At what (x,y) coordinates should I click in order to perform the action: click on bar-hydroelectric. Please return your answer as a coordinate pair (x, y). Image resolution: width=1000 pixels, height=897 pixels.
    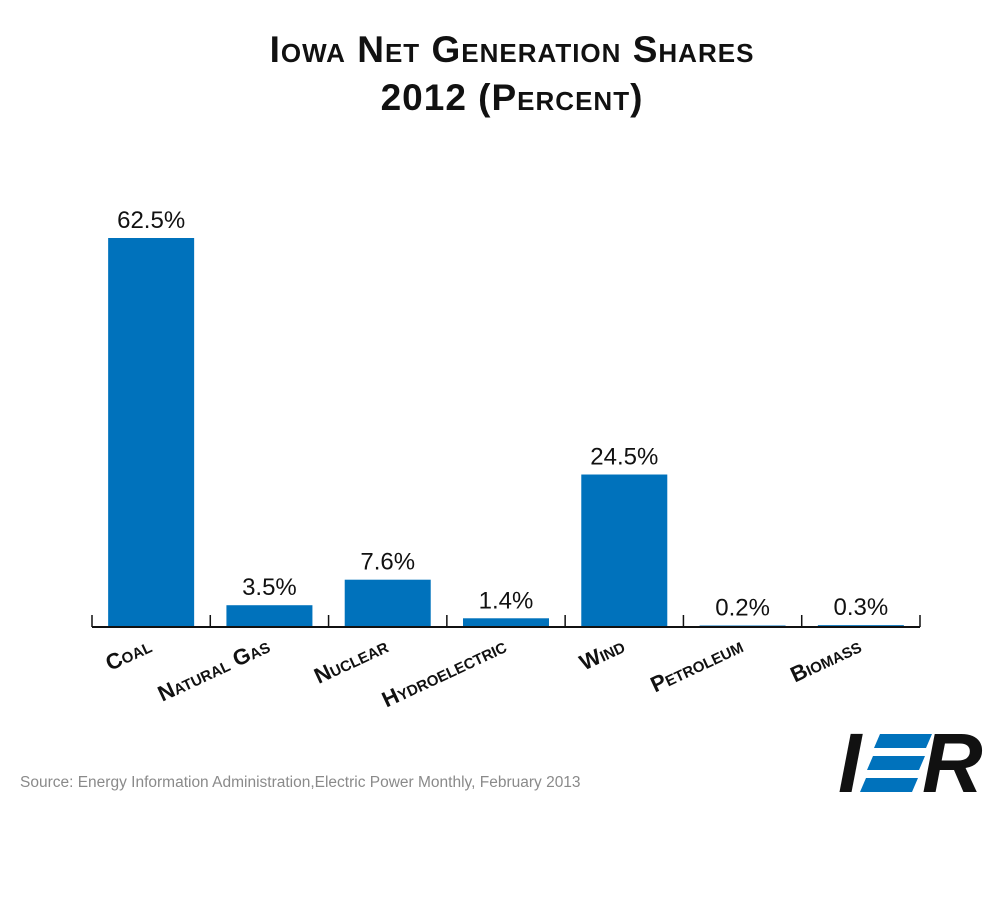
    Looking at the image, I should click on (506, 622).